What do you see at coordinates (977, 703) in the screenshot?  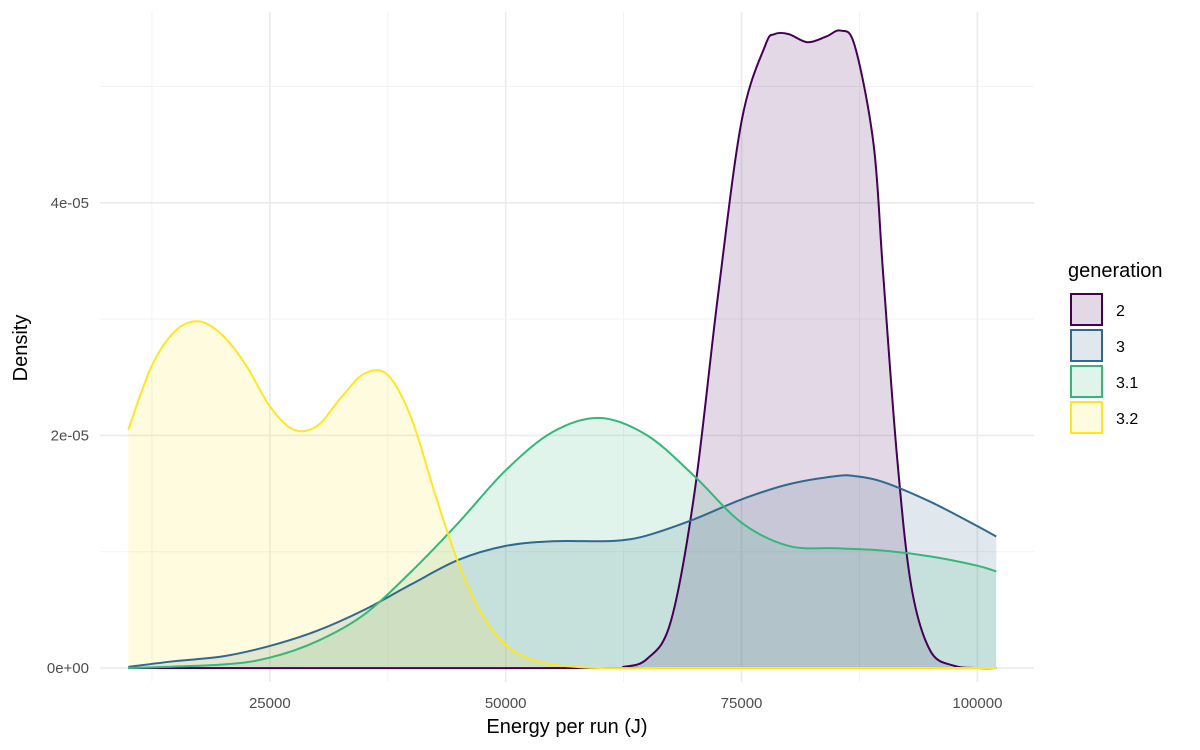 I see `x-tick-label: 100000` at bounding box center [977, 703].